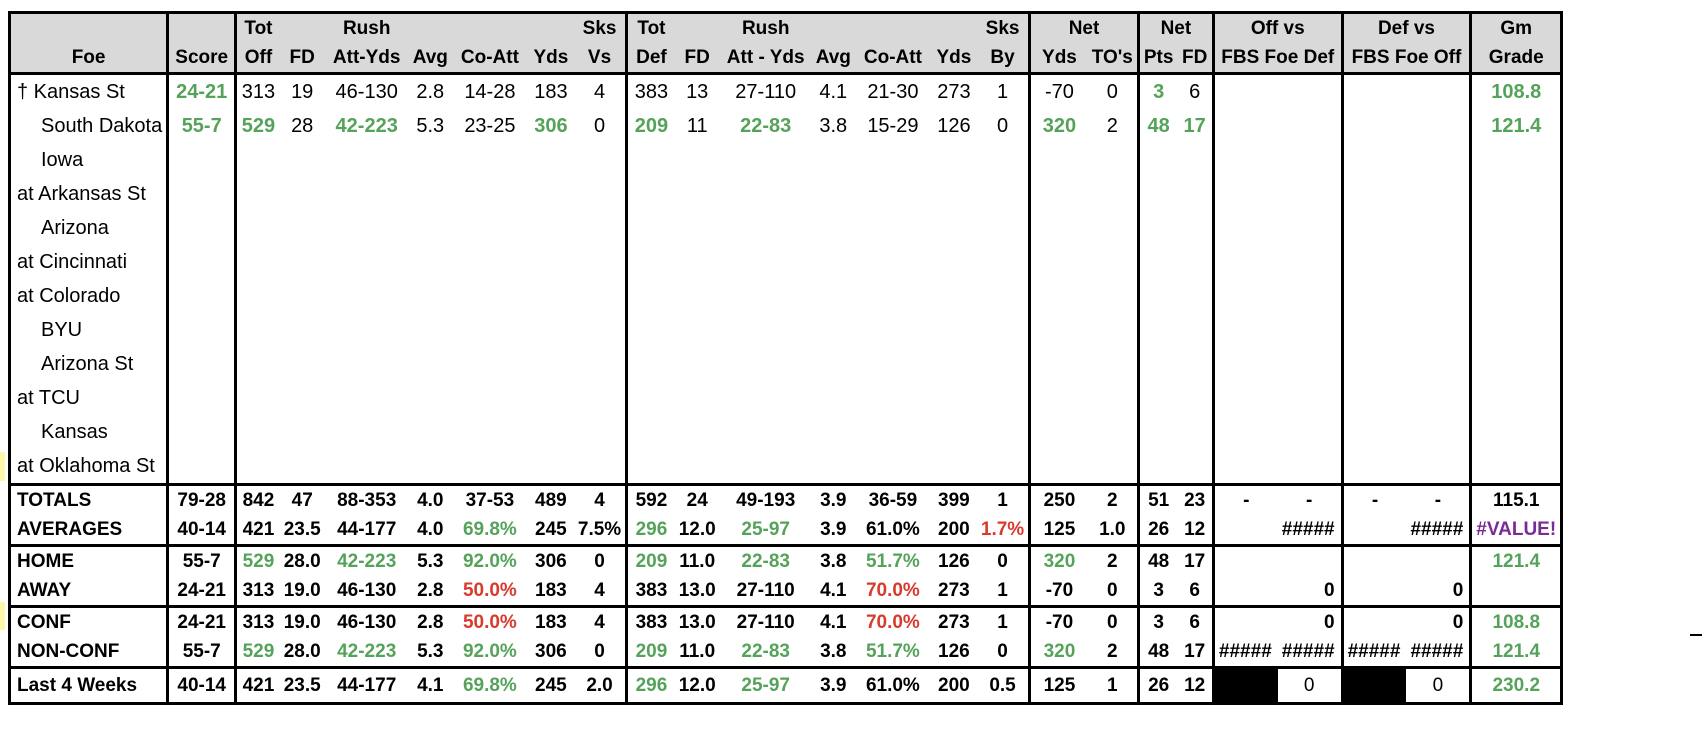  Describe the element at coordinates (785, 160) in the screenshot. I see `game-row: Iowa` at that location.